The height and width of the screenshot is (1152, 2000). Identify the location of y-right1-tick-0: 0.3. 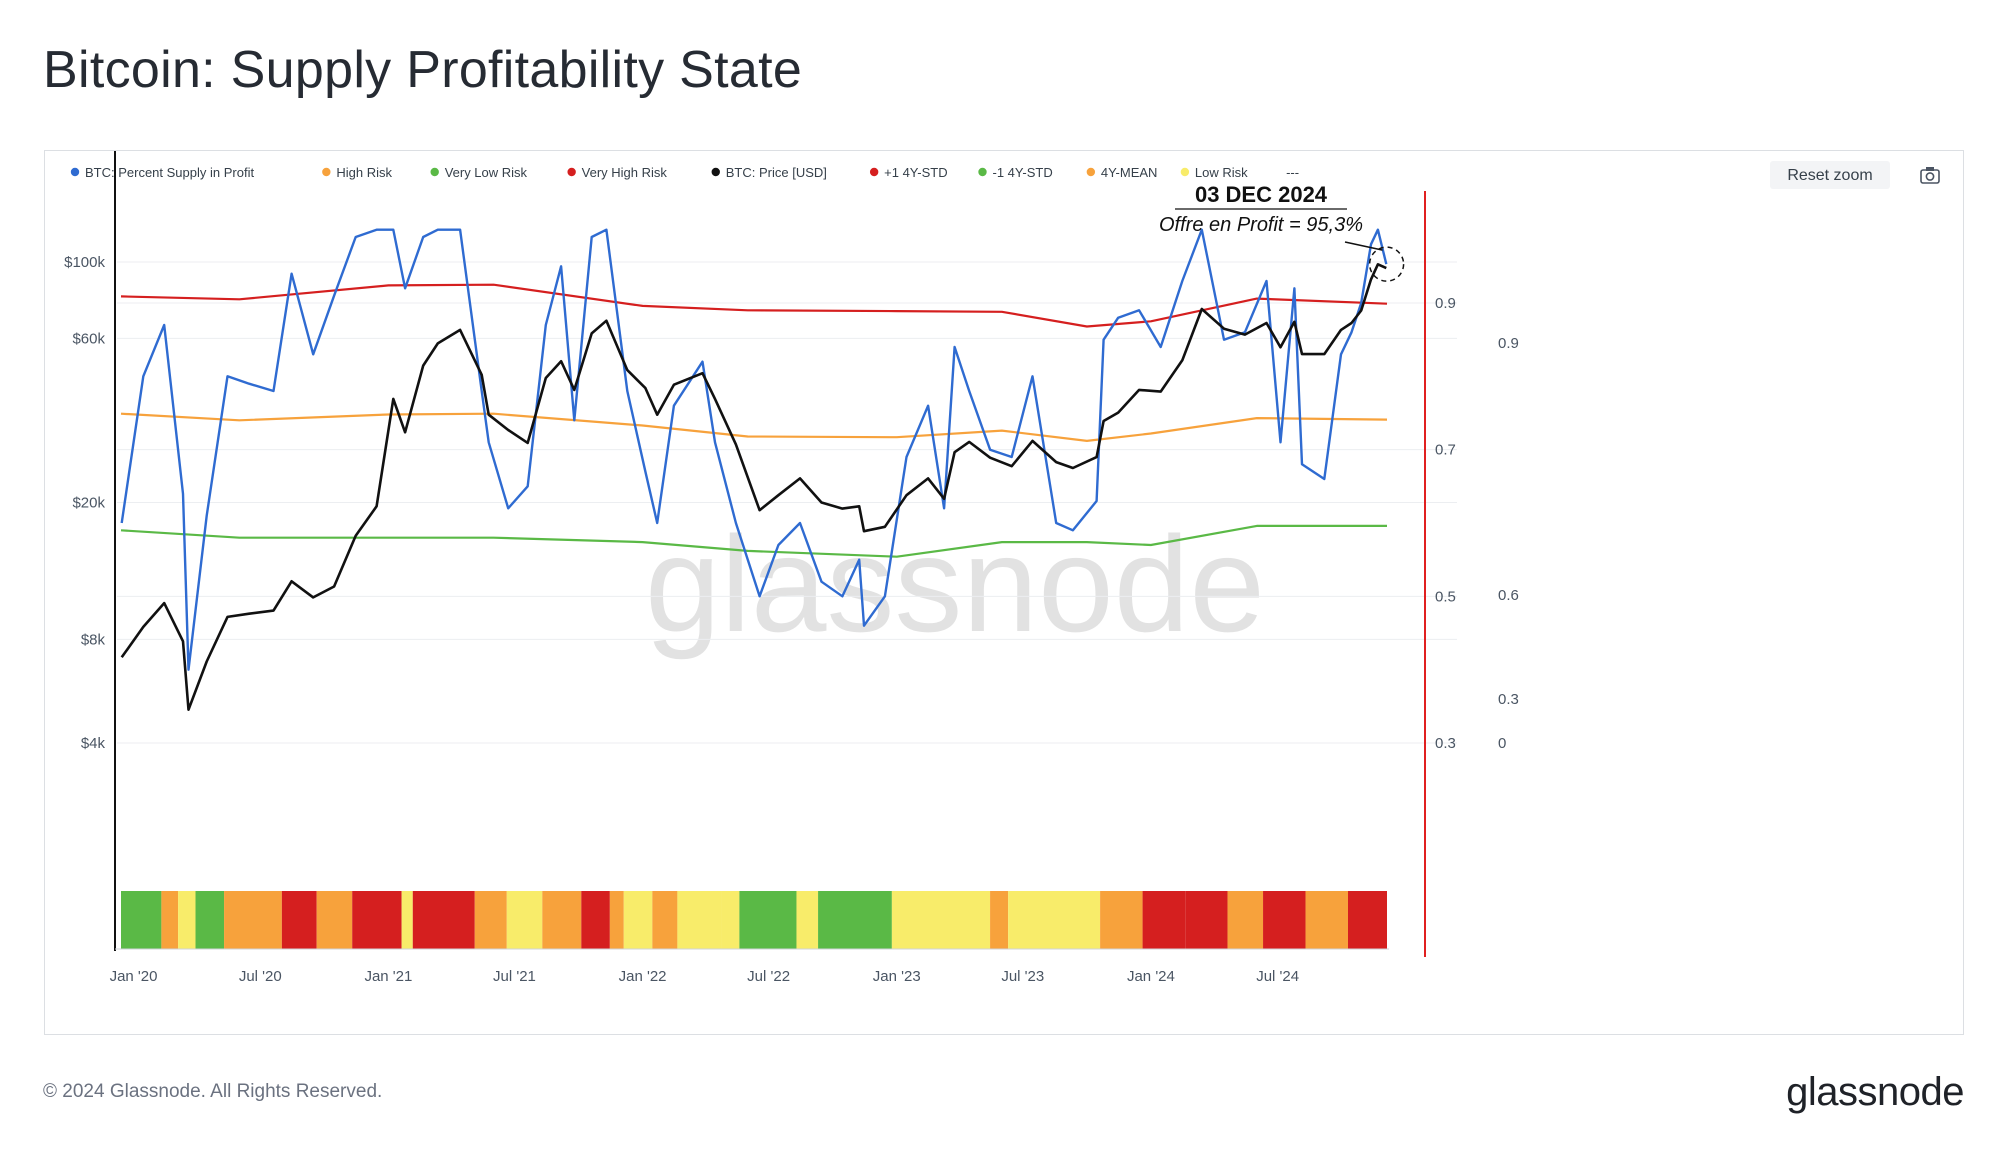
(1445, 743).